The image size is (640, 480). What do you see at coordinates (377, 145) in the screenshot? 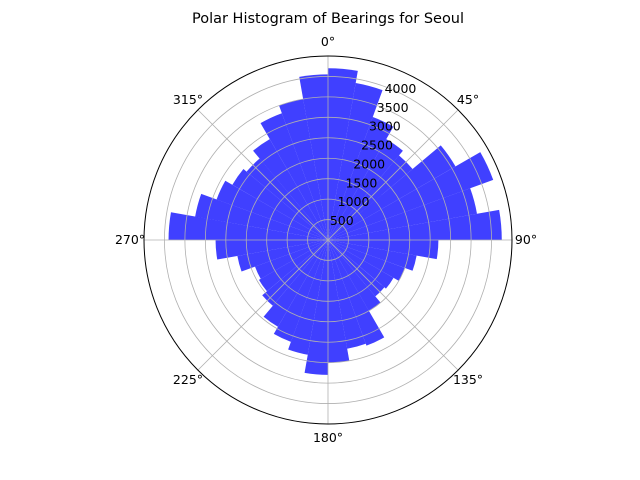
I see `radial-tick-label: 2500` at bounding box center [377, 145].